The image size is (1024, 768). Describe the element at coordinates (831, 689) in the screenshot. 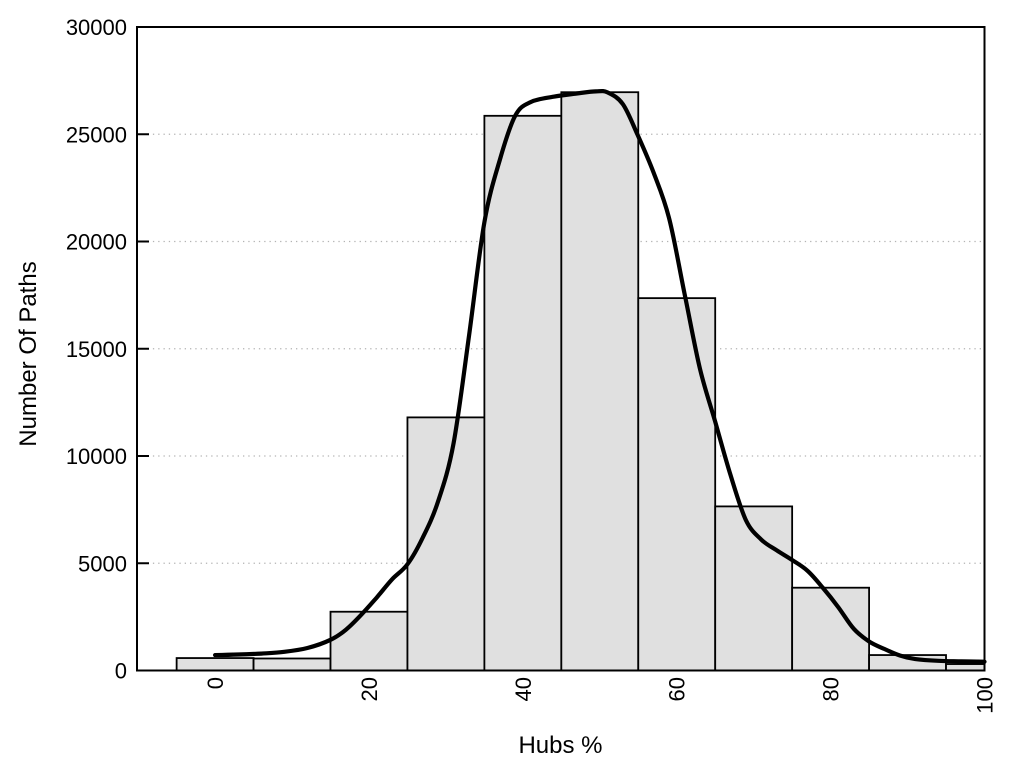

I see `x-tick-label: 80` at that location.